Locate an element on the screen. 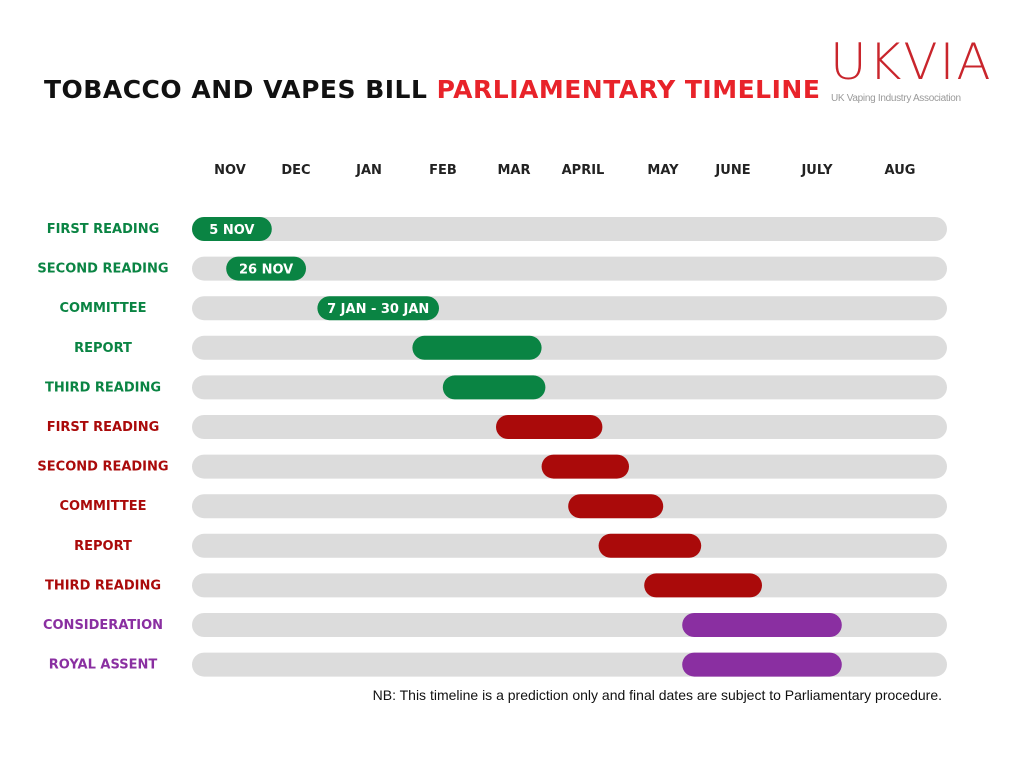 The image size is (1024, 768). stage-date-label: 7 JAN - 30 JAN is located at coordinates (378, 309).